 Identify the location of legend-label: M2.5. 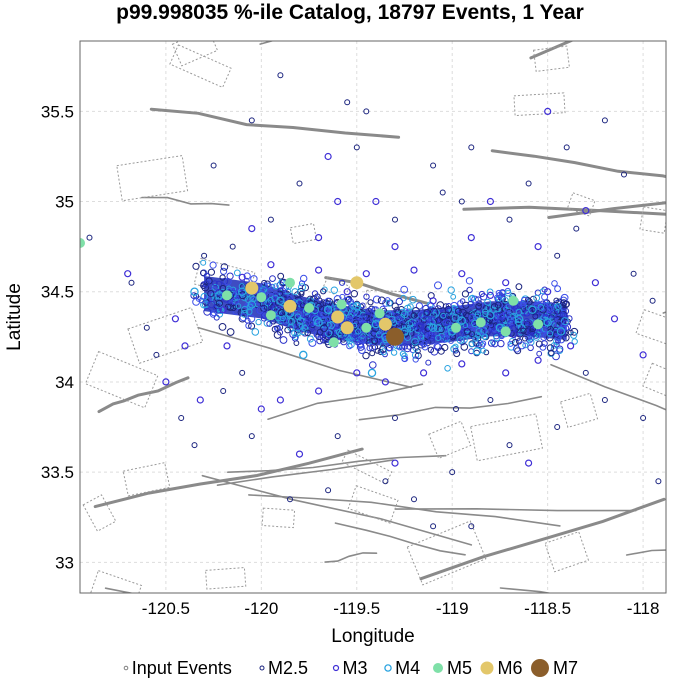
(288, 668).